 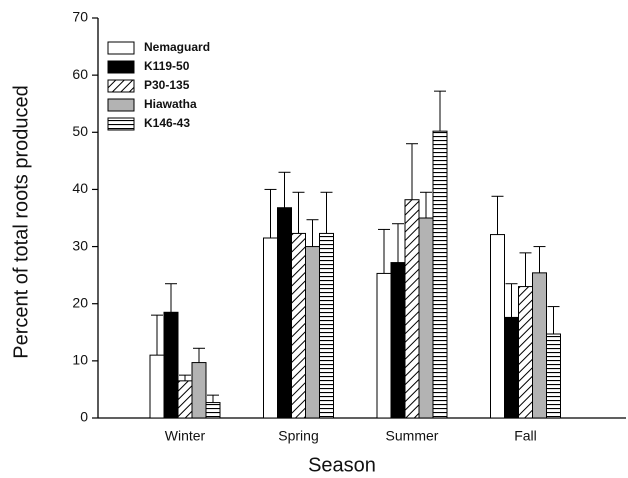 What do you see at coordinates (80, 245) in the screenshot?
I see `y-tick-label: 30` at bounding box center [80, 245].